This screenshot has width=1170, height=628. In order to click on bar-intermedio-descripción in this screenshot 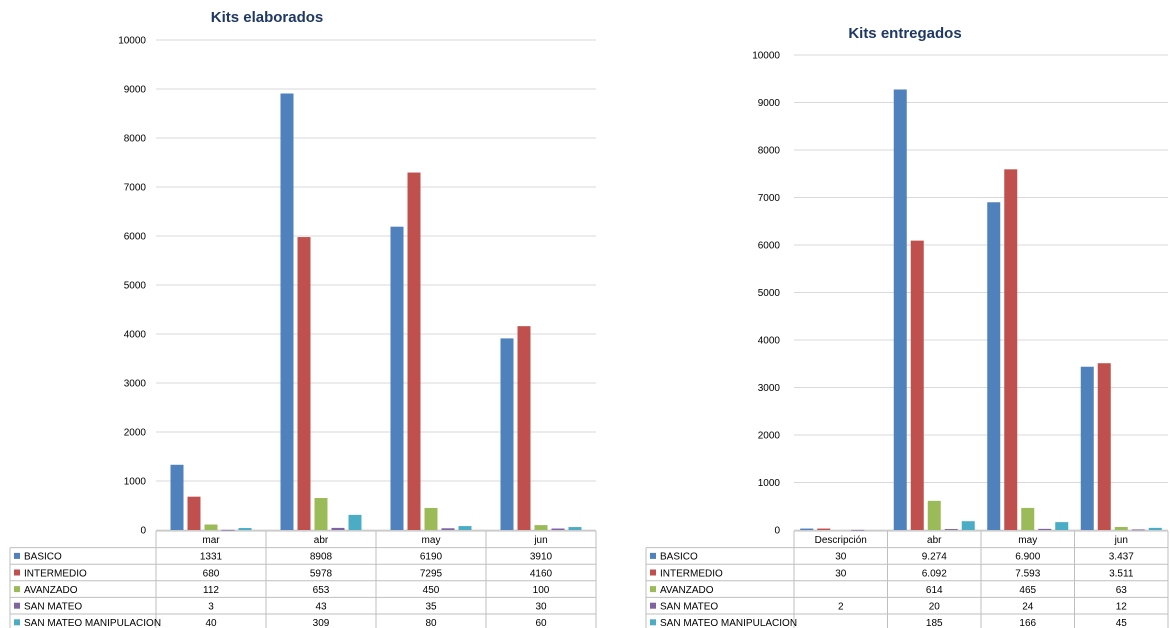, I will do `click(824, 529)`.